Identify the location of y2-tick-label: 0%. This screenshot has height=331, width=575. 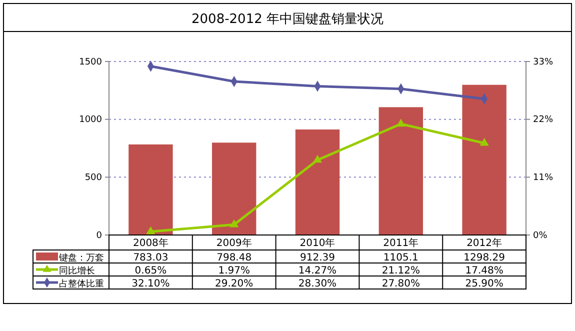
(540, 235).